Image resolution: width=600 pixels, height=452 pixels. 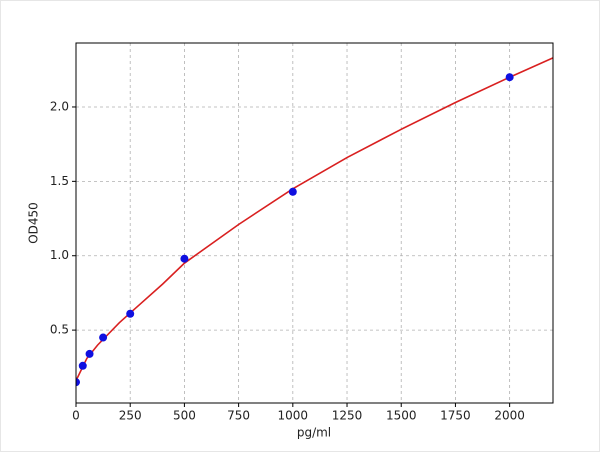 I want to click on y-tick-label: 1.0, so click(x=59, y=255).